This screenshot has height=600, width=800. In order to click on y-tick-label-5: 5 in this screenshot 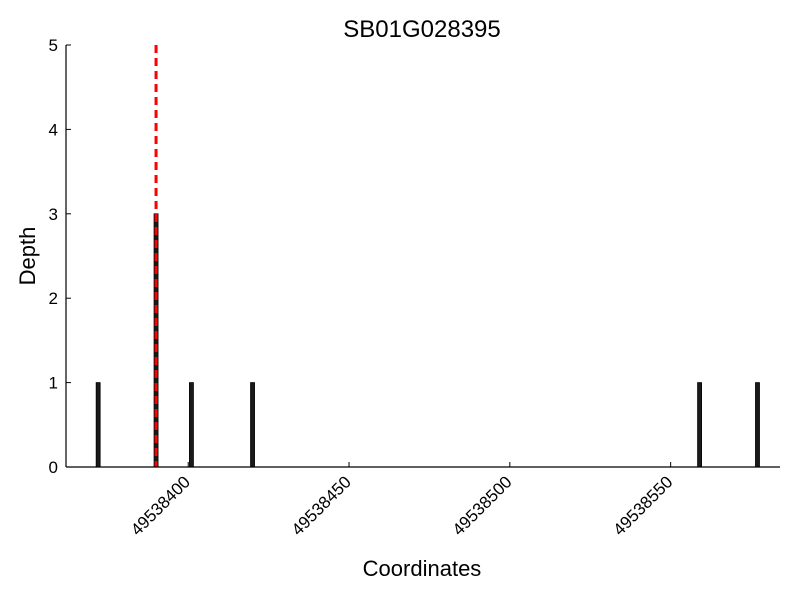, I will do `click(53, 45)`.